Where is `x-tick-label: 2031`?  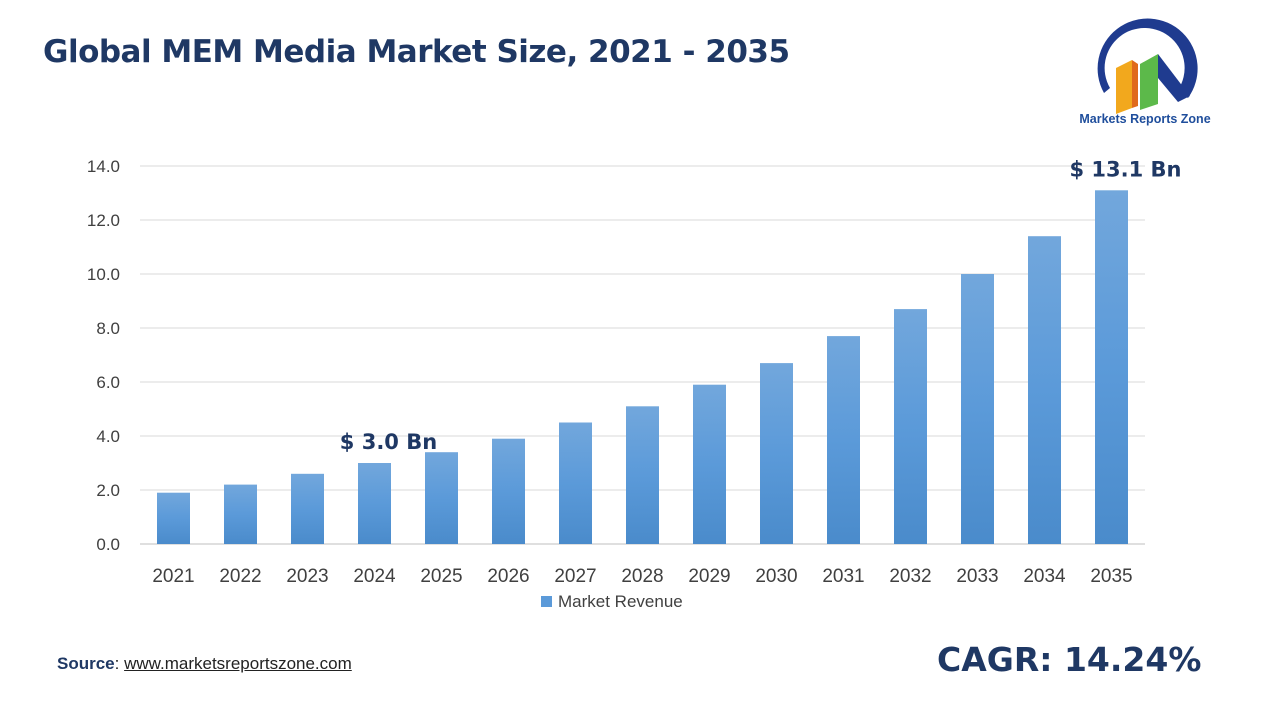 x-tick-label: 2031 is located at coordinates (843, 576).